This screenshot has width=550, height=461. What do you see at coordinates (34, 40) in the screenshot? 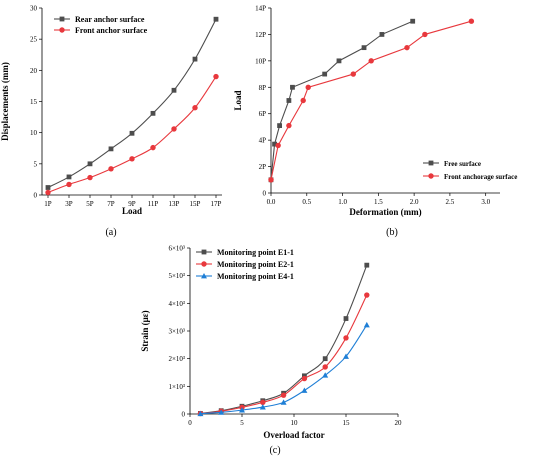
I see `y-tick-label: 25` at bounding box center [34, 40].